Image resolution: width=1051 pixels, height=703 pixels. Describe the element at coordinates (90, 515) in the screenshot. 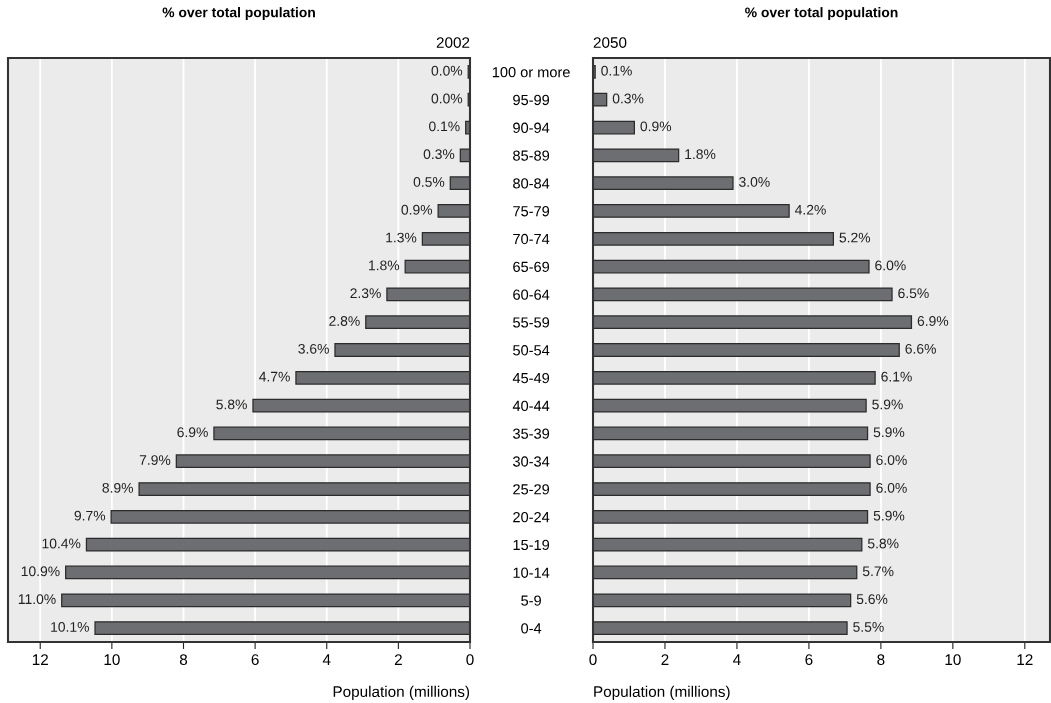

I see `text: 9.7%` at that location.